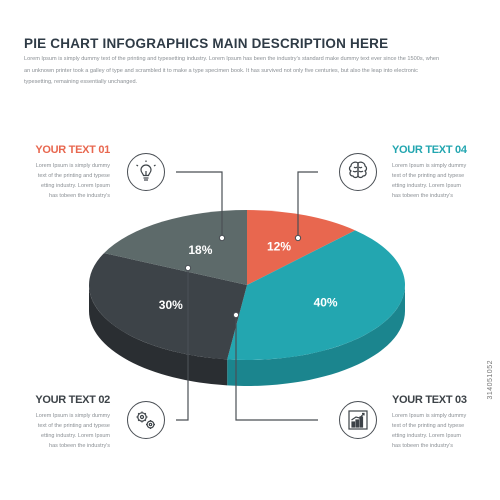  I want to click on slice-18pct-label: 18%, so click(200, 250).